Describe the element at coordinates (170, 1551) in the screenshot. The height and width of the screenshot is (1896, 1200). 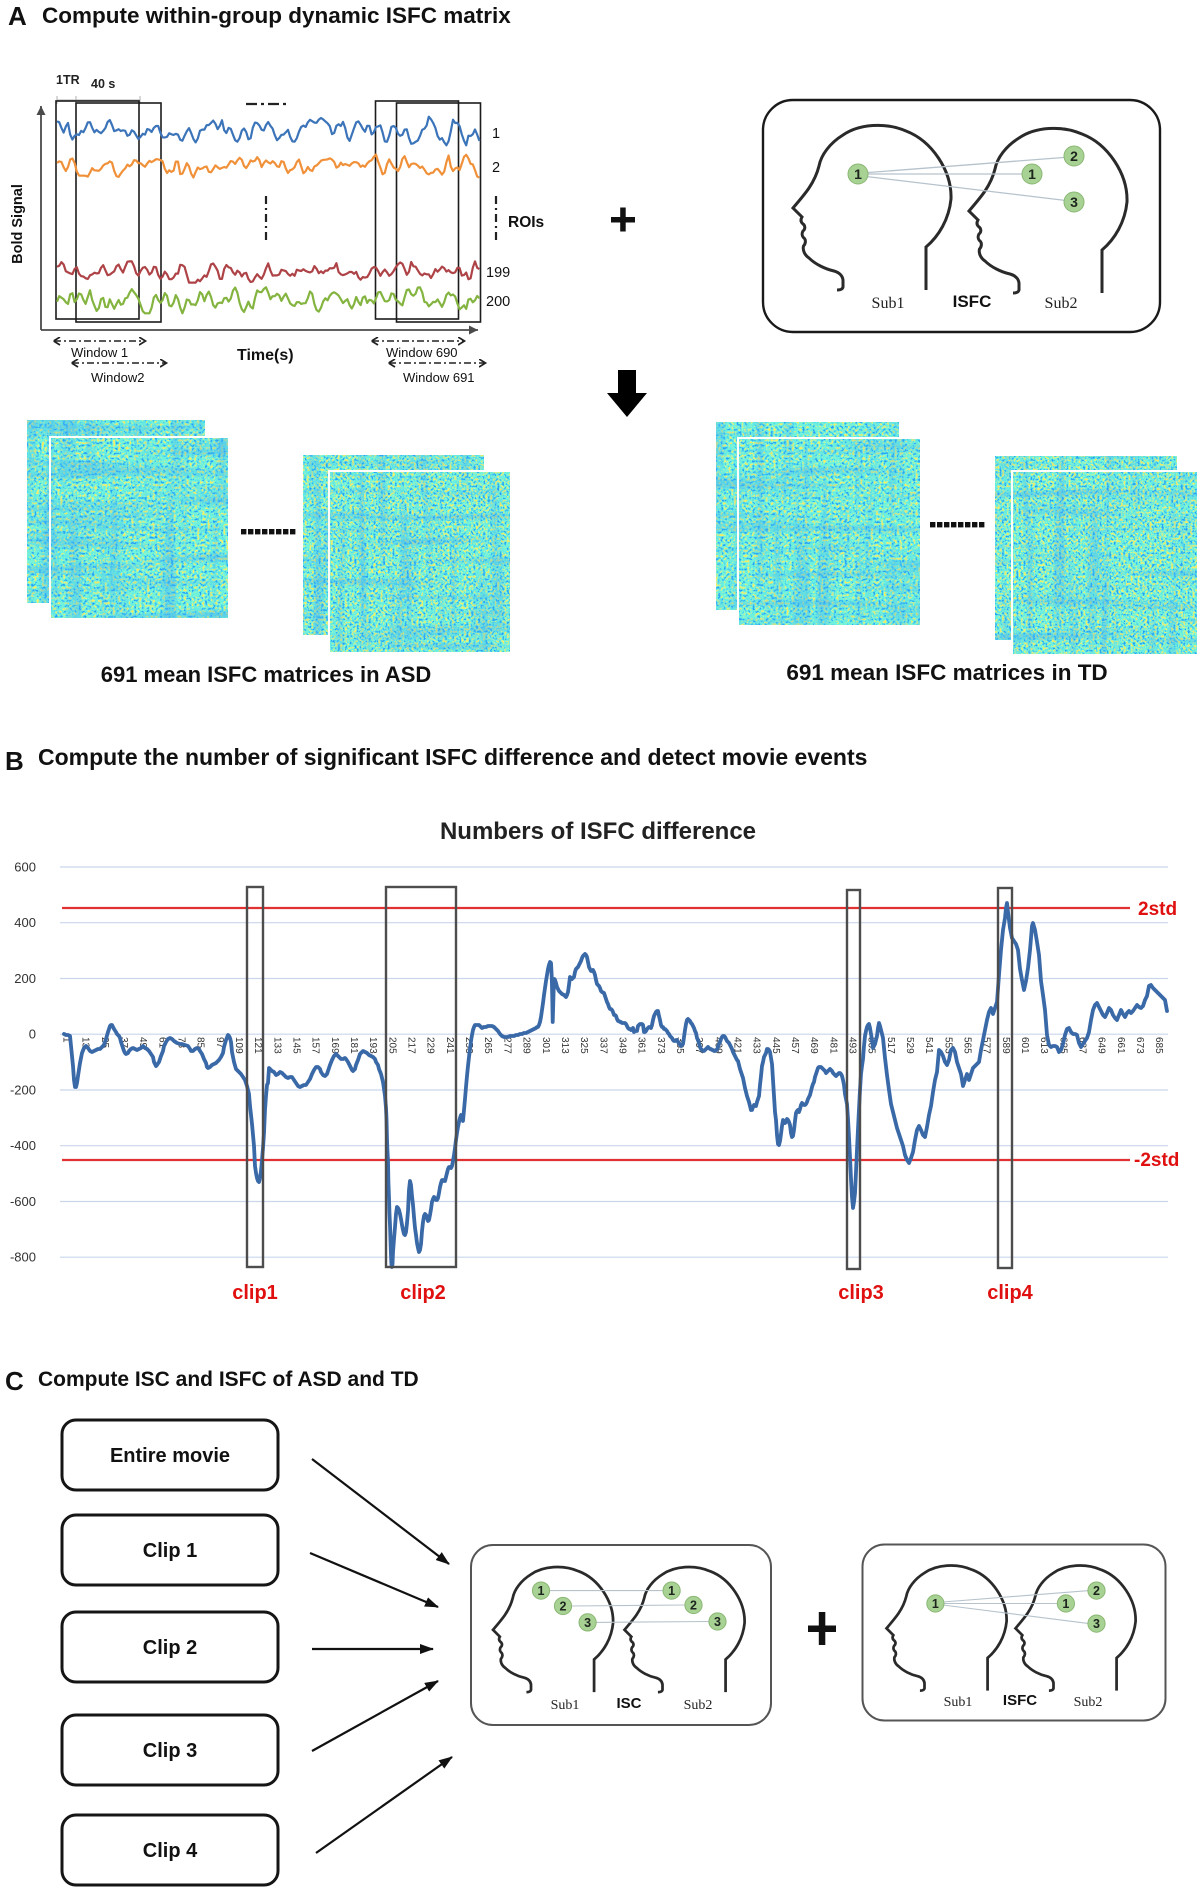
I see `svg-text: Clip 1` at that location.